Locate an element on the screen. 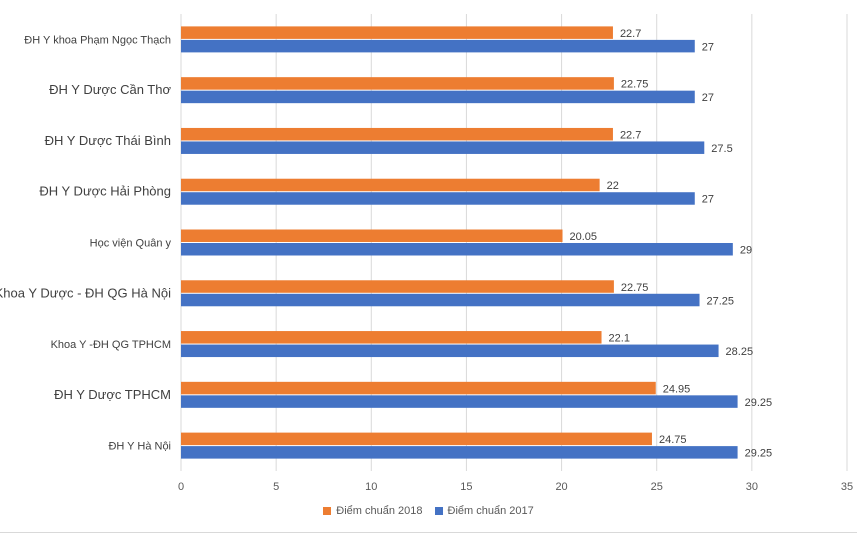 The width and height of the screenshot is (857, 537). x-tick-label-0: 0 is located at coordinates (181, 487).